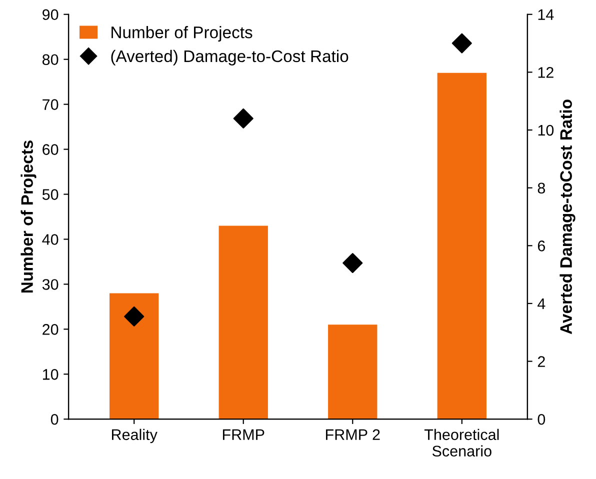  I want to click on x-tick-label: Theoretical Scenario, so click(461, 442).